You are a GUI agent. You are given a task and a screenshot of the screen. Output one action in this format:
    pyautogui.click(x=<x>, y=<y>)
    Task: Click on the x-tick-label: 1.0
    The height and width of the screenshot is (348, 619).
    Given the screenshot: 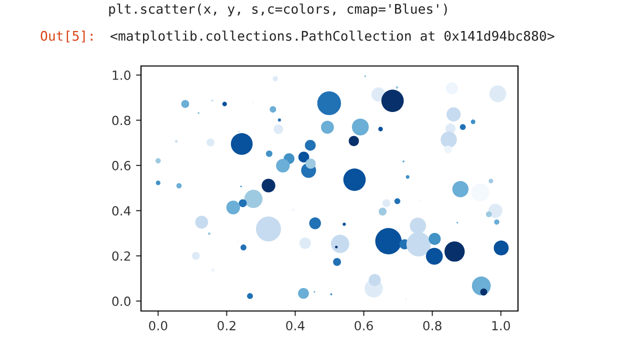 What is the action you would take?
    pyautogui.click(x=501, y=325)
    